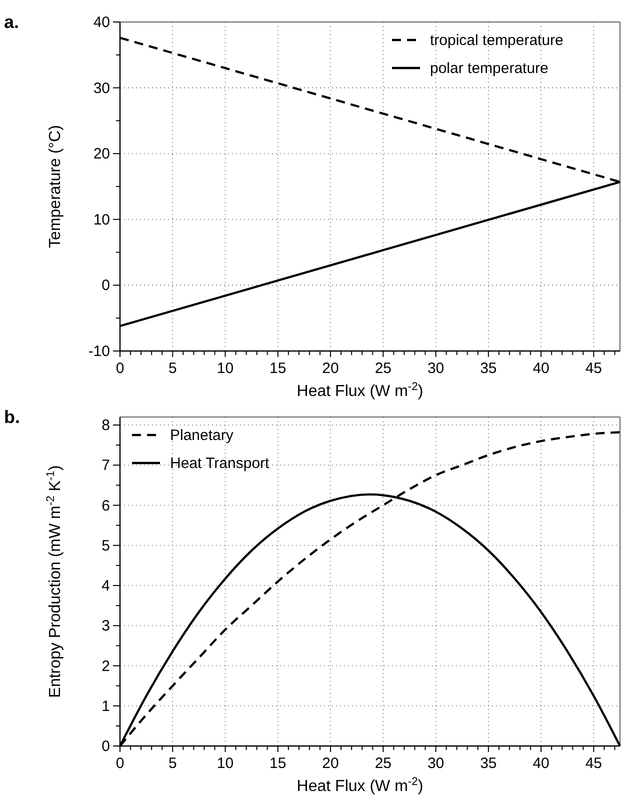 The height and width of the screenshot is (809, 623). Describe the element at coordinates (55, 186) in the screenshot. I see `y-axis-title: Temperature (°C)` at that location.